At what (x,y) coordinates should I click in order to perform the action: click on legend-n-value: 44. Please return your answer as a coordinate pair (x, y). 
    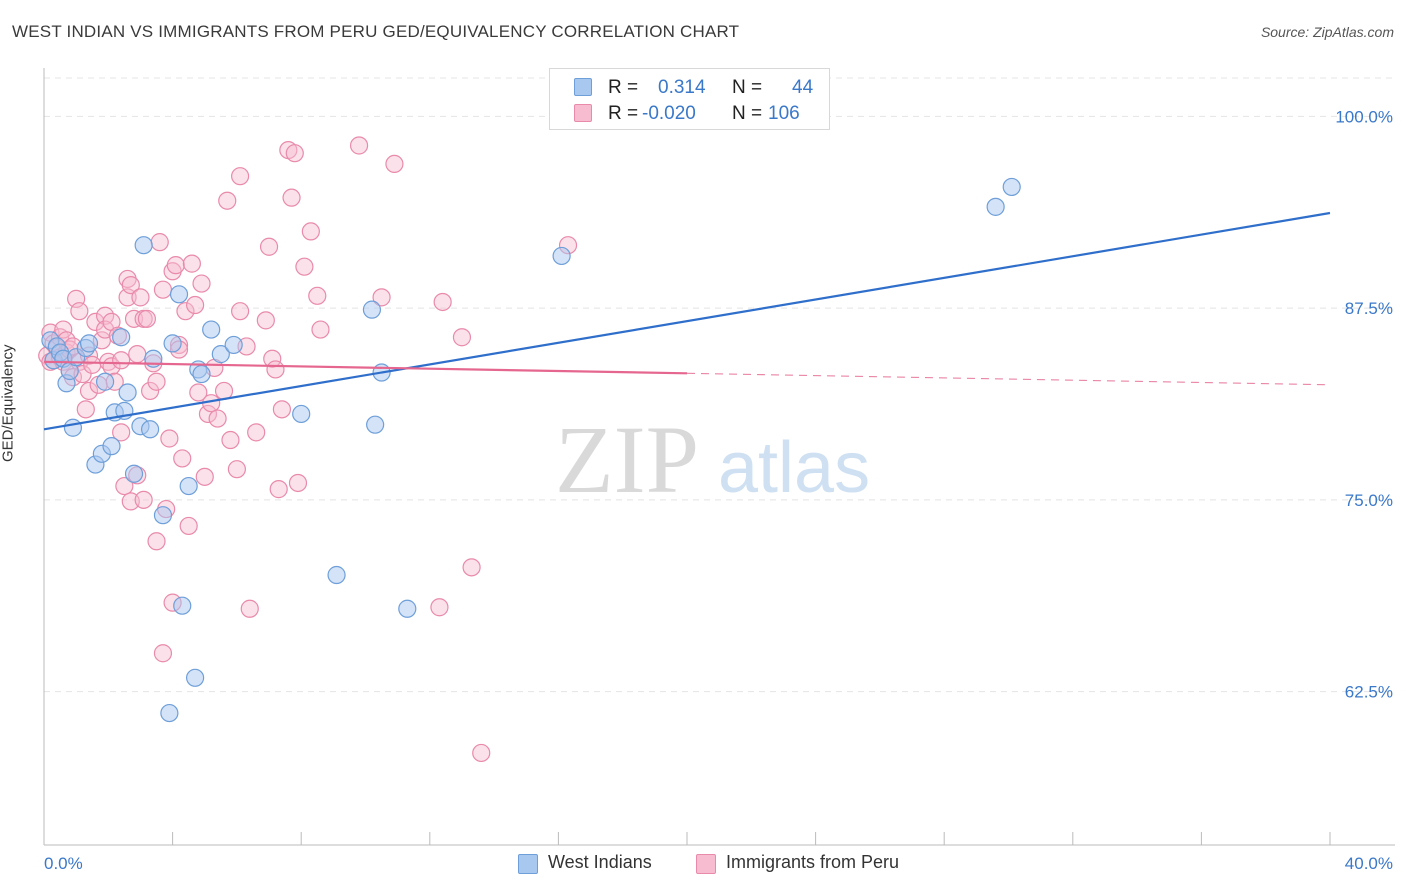
    Looking at the image, I should click on (803, 87).